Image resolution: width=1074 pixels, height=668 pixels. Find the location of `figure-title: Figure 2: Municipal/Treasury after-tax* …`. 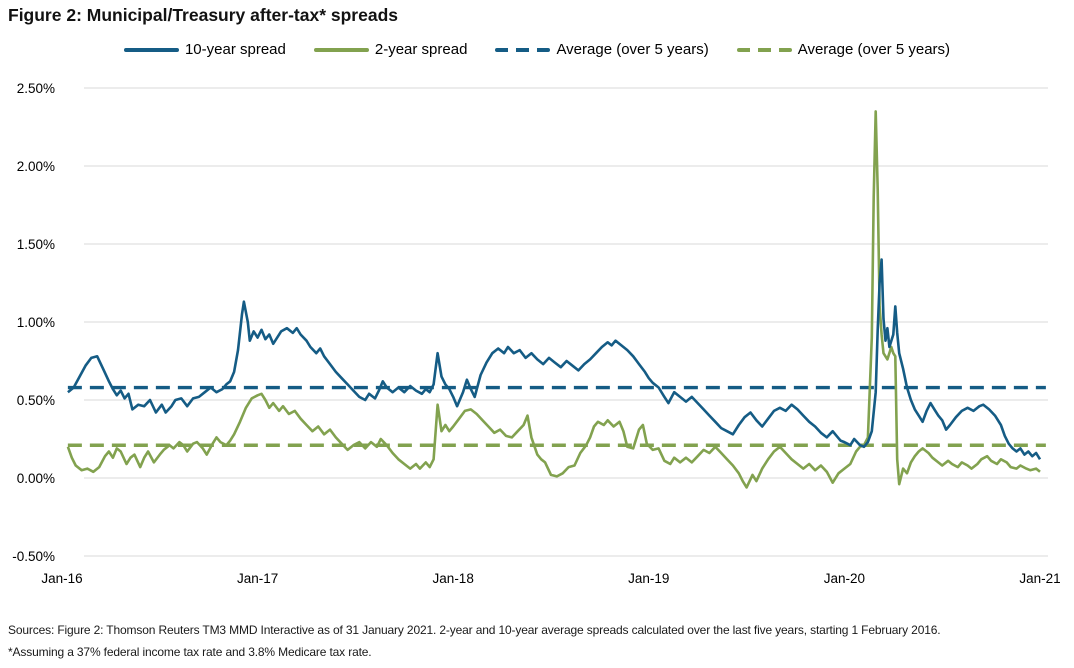

figure-title: Figure 2: Municipal/Treasury after-tax* … is located at coordinates (203, 15).